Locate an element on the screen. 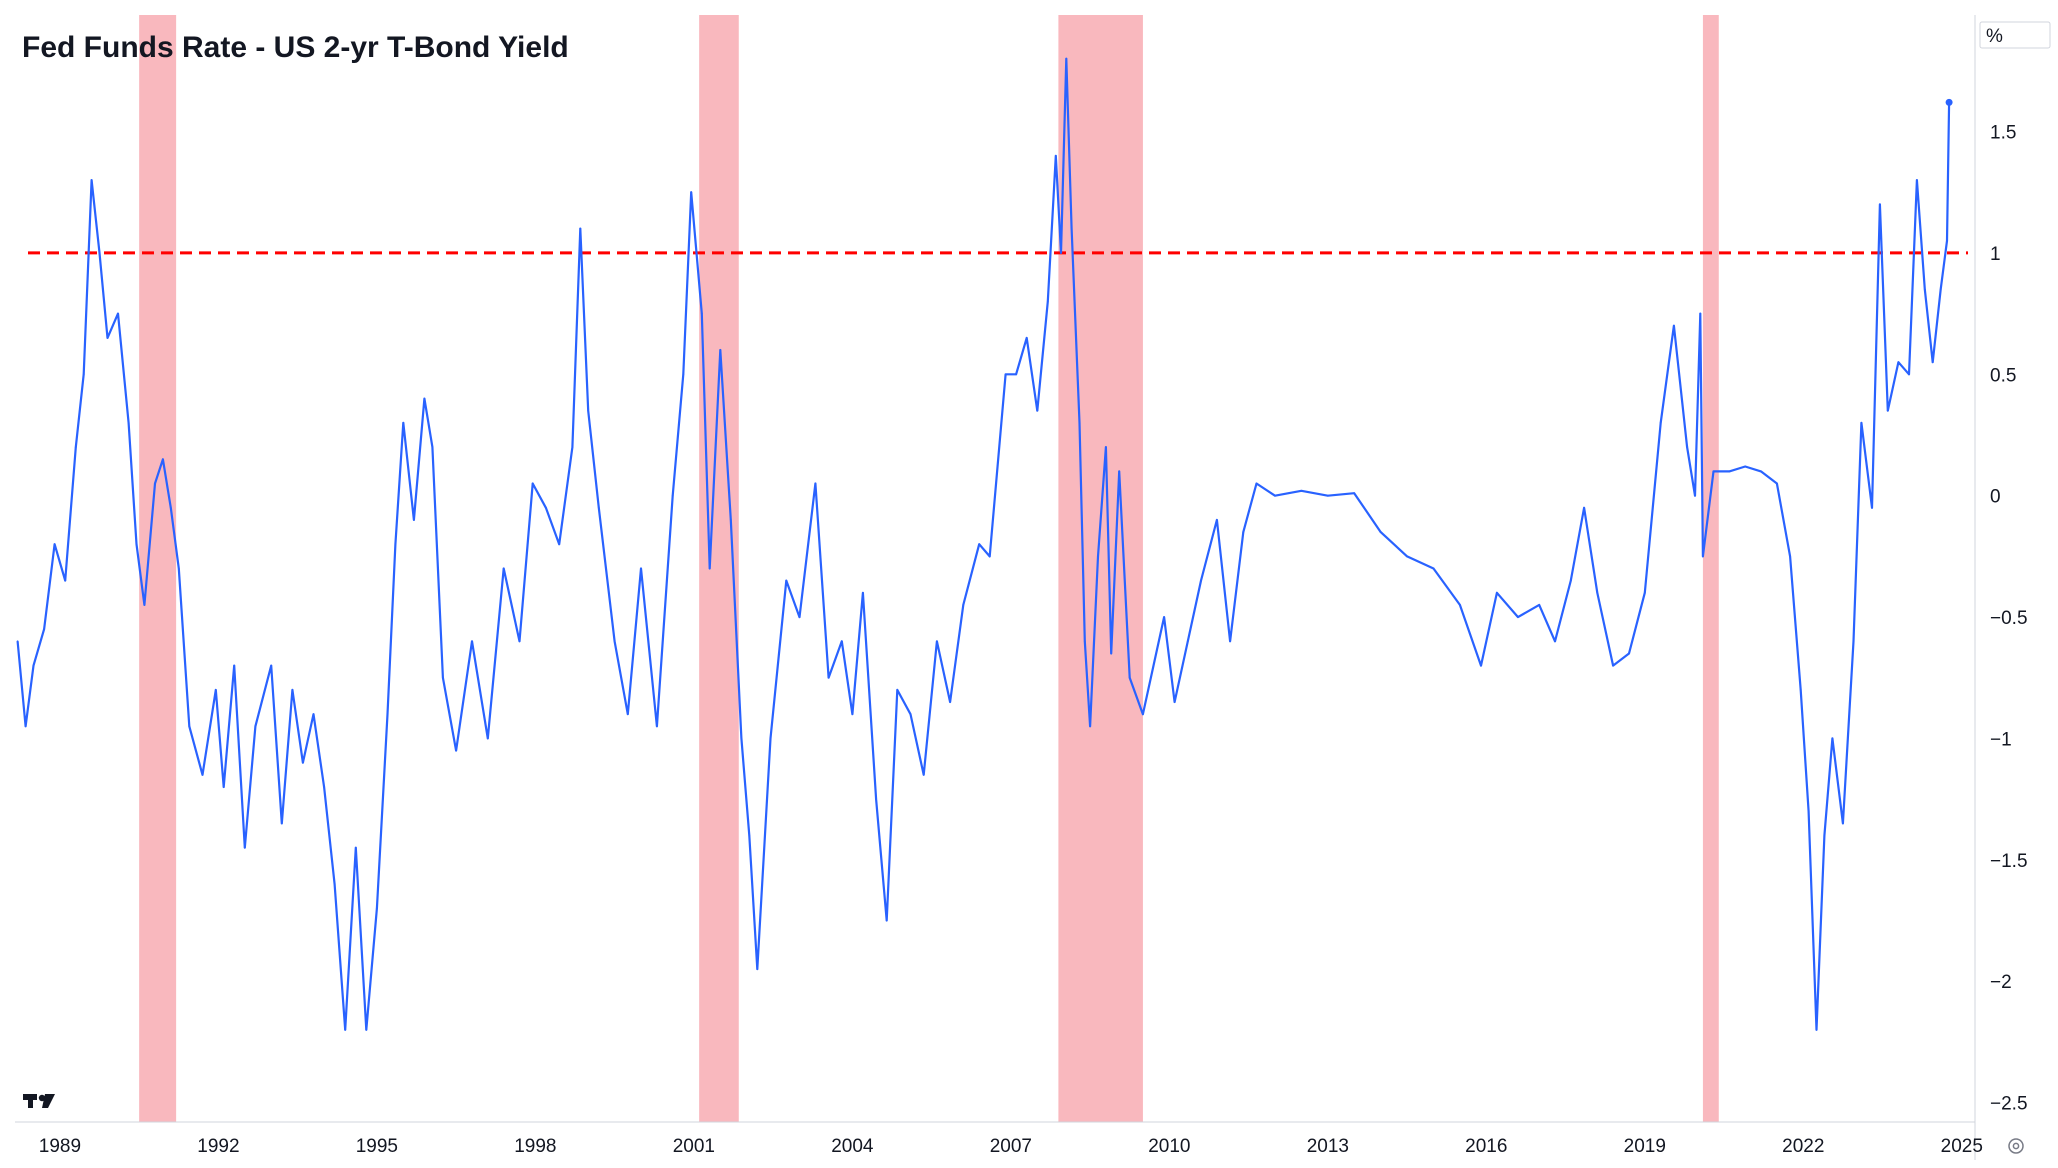 The image size is (2058, 1168). unit-label: % is located at coordinates (1994, 36).